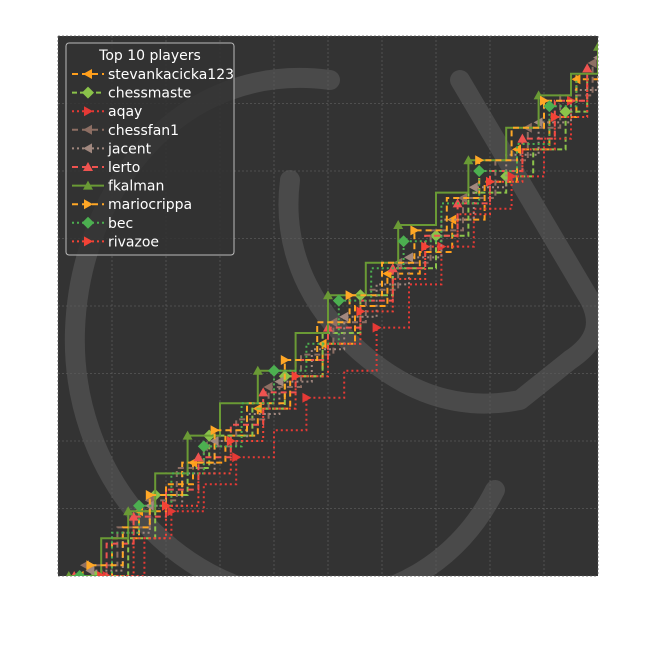  I want to click on legend-item-rivazoe: rivazoe, so click(115, 242).